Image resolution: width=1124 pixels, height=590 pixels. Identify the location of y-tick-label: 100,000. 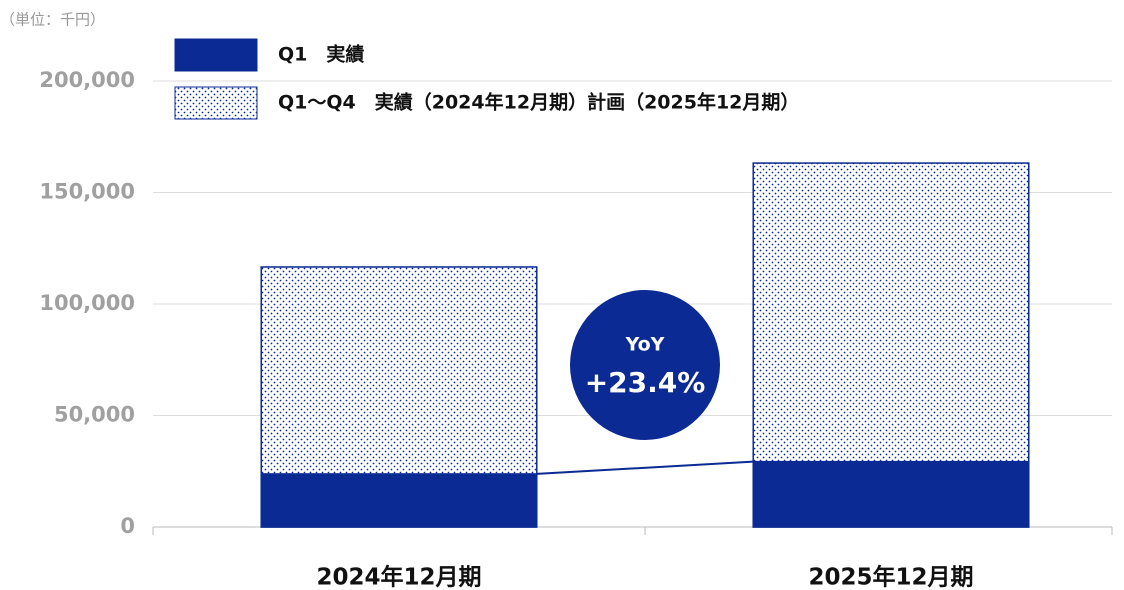
(87, 303).